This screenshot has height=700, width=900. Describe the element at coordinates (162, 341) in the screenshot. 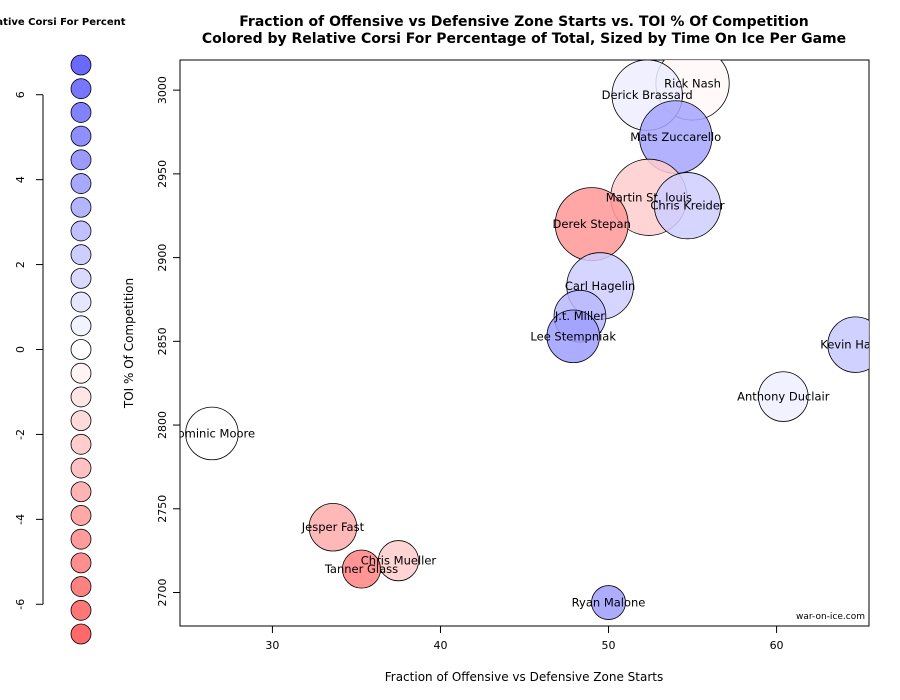

I see `y-tick-label: 2850` at that location.